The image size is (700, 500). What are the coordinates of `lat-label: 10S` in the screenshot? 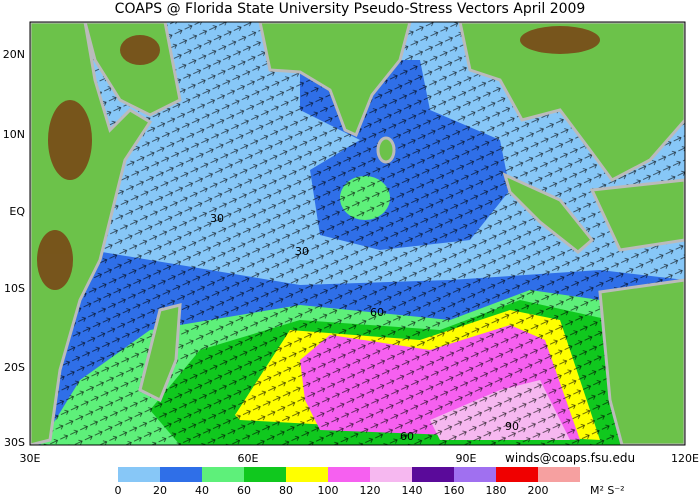 It's located at (14, 288).